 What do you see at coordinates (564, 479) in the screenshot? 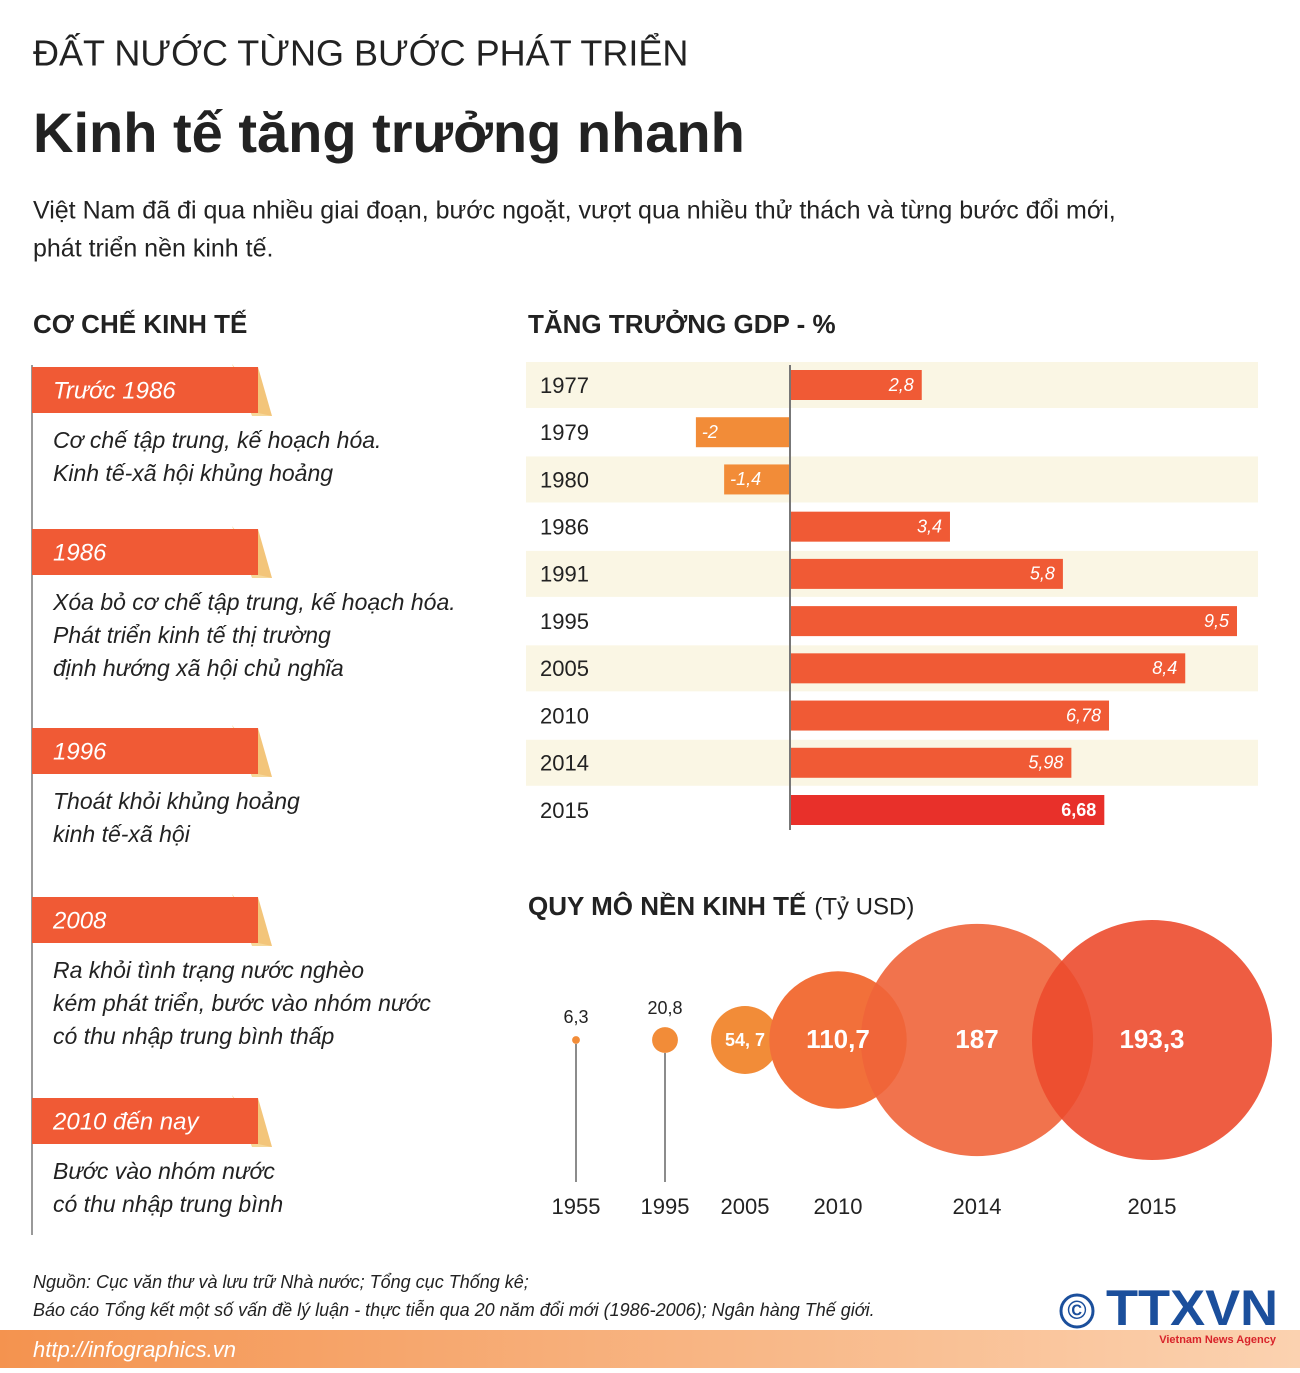
I see `category-label: 1980` at bounding box center [564, 479].